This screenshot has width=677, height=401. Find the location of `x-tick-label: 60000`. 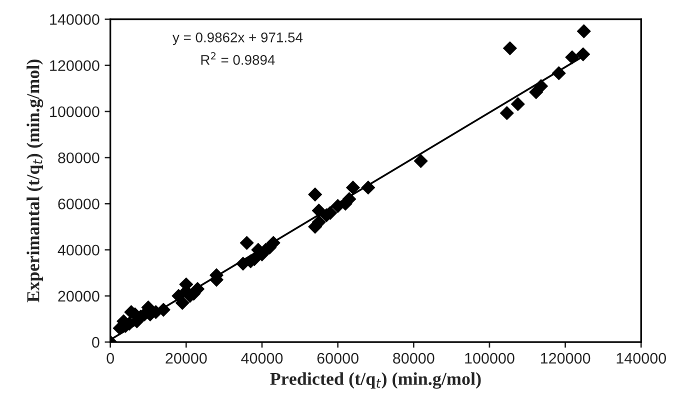

x-tick-label: 60000 is located at coordinates (337, 358).